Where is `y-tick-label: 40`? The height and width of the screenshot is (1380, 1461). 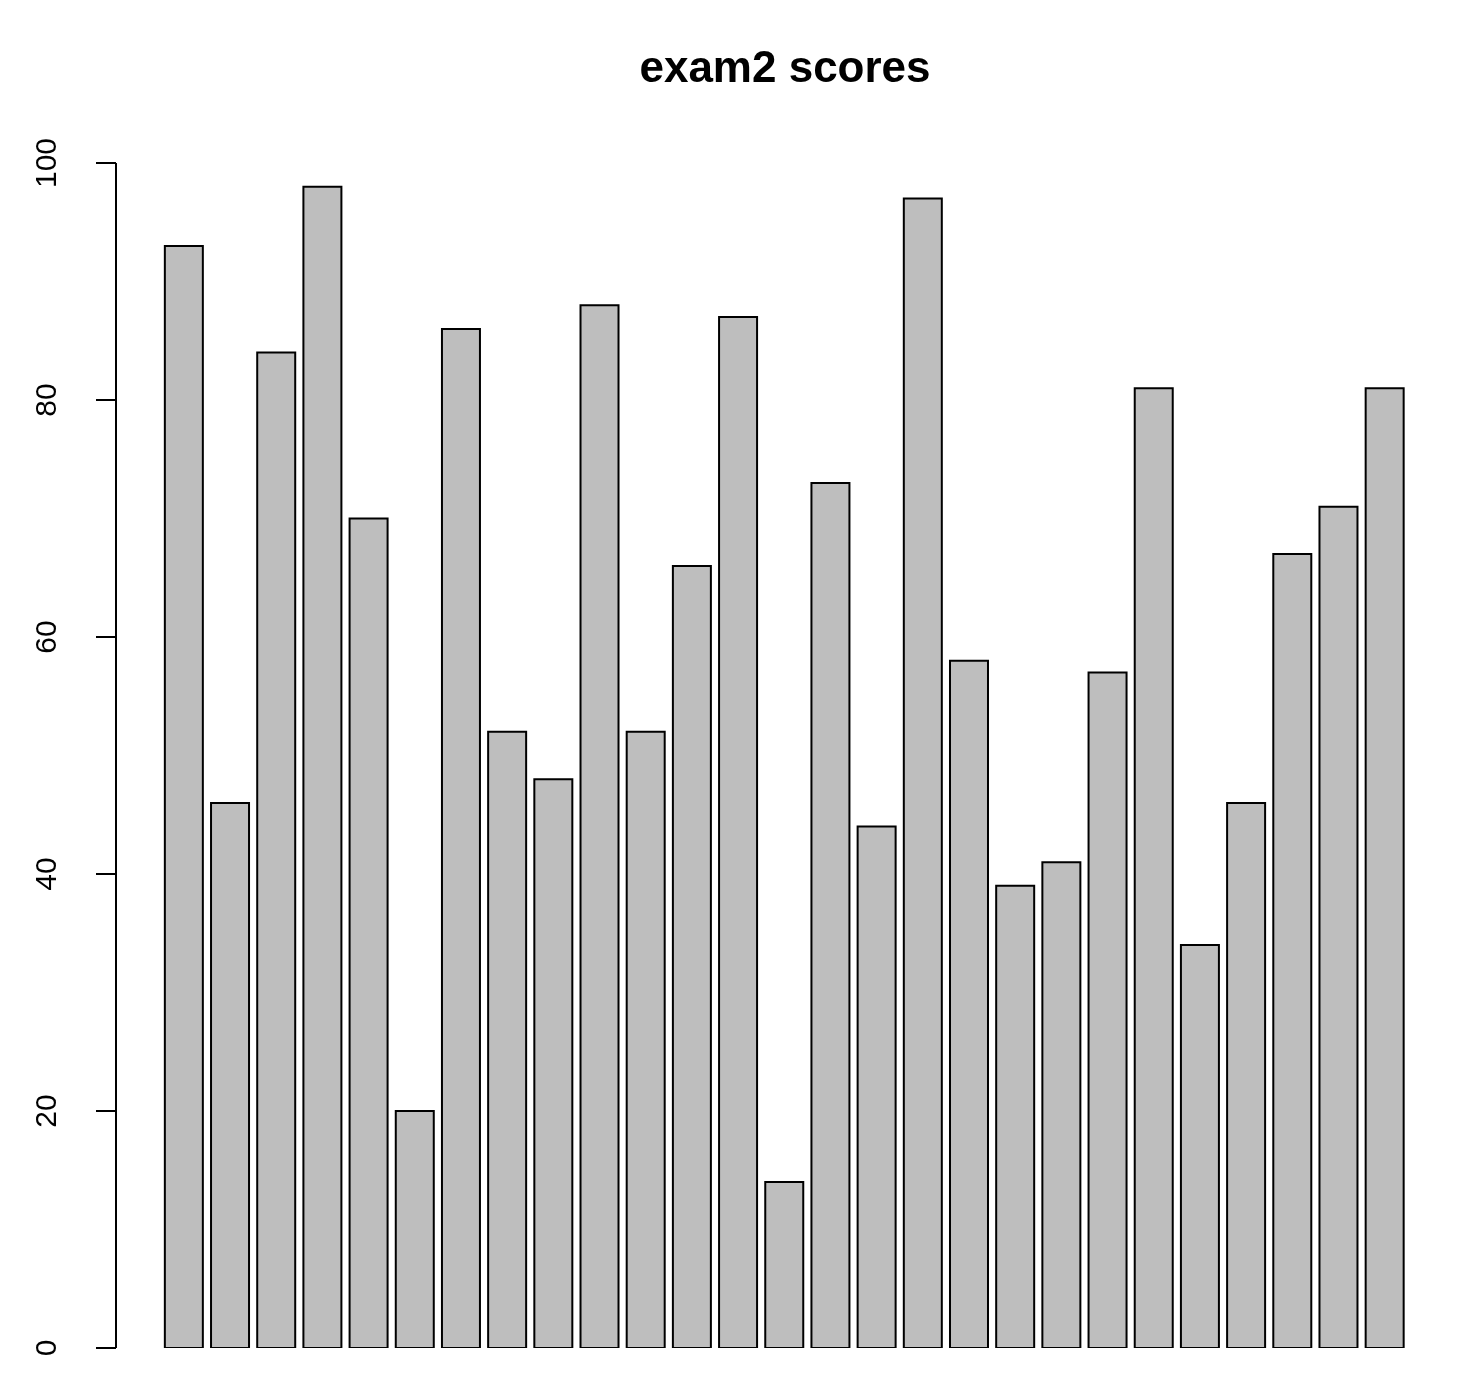
y-tick-label: 40 is located at coordinates (45, 874).